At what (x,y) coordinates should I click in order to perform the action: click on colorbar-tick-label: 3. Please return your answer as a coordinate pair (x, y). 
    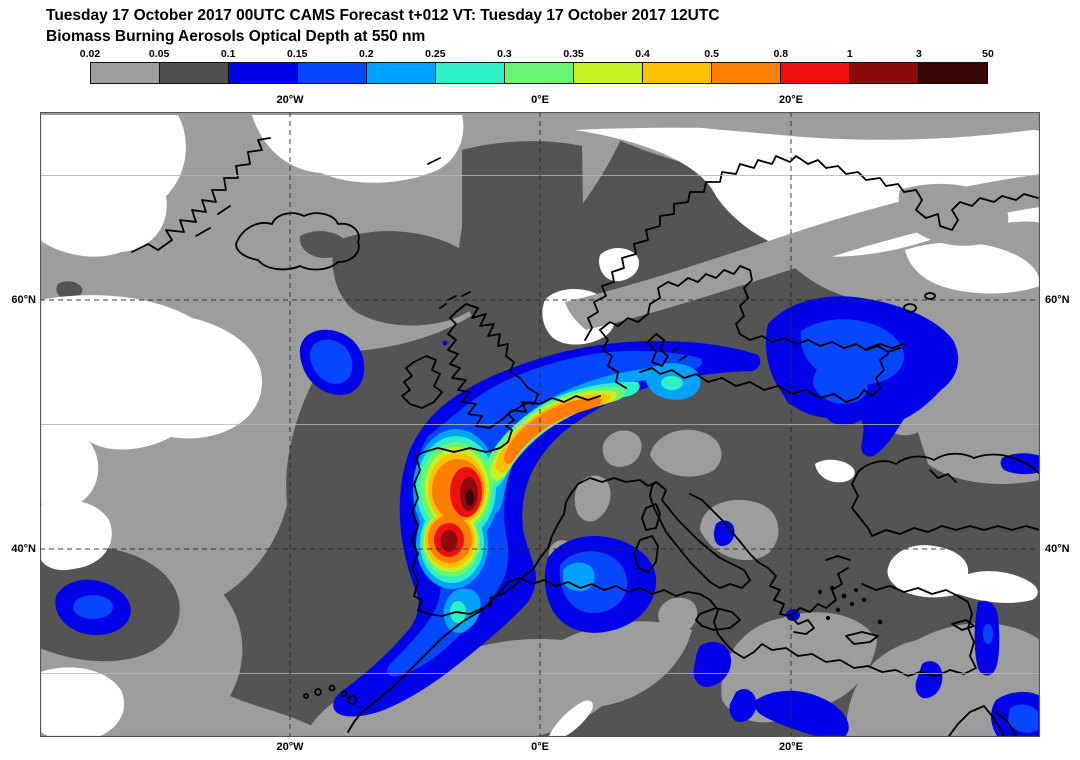
    Looking at the image, I should click on (919, 54).